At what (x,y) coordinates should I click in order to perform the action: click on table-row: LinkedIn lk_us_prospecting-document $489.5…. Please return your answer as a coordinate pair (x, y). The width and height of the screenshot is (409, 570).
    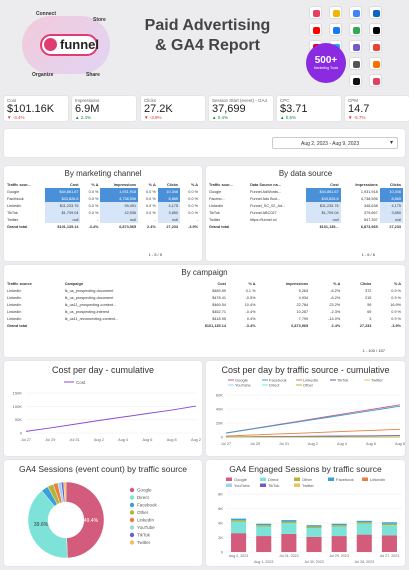
    Looking at the image, I should click on (204, 290).